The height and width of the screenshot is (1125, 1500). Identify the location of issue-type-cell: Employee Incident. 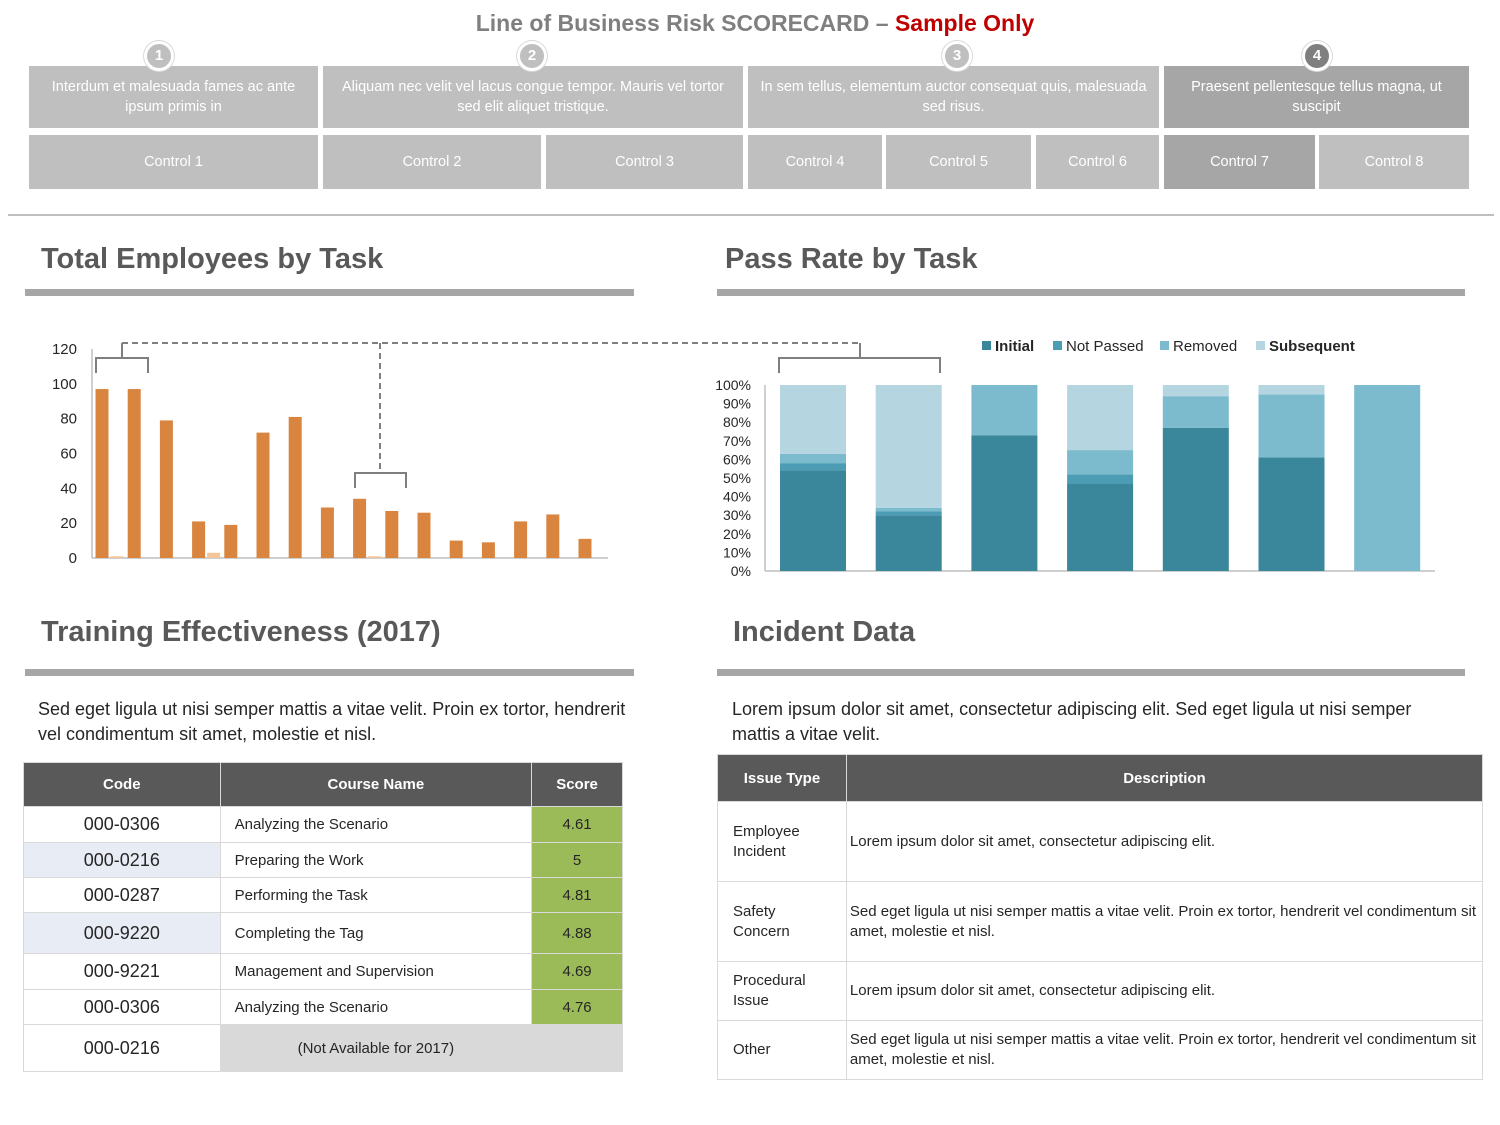
(782, 841).